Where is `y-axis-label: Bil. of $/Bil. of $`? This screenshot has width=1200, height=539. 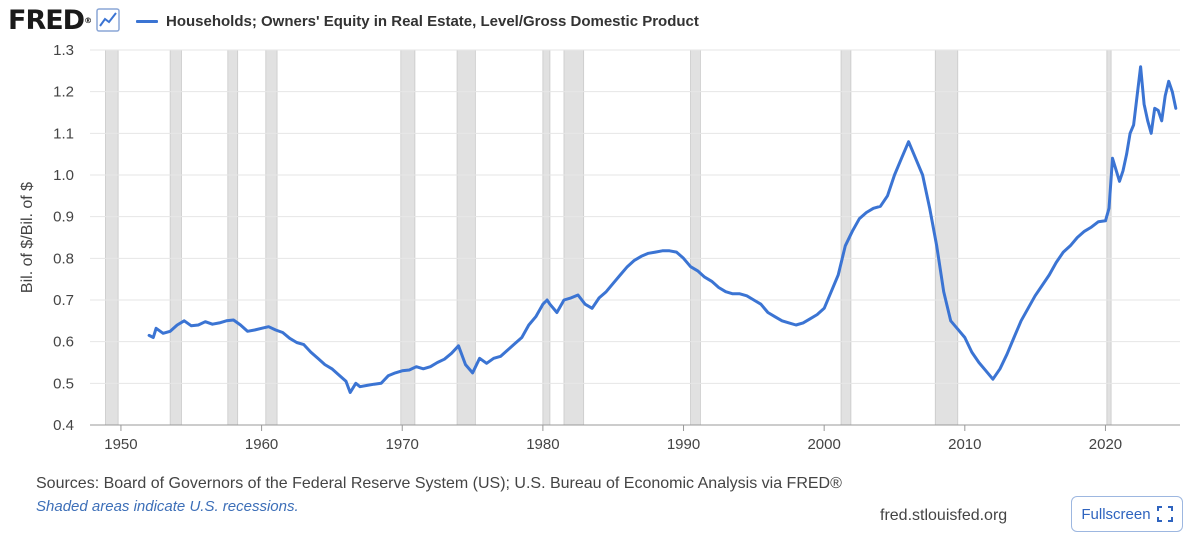 y-axis-label: Bil. of $/Bil. of $ is located at coordinates (27, 237).